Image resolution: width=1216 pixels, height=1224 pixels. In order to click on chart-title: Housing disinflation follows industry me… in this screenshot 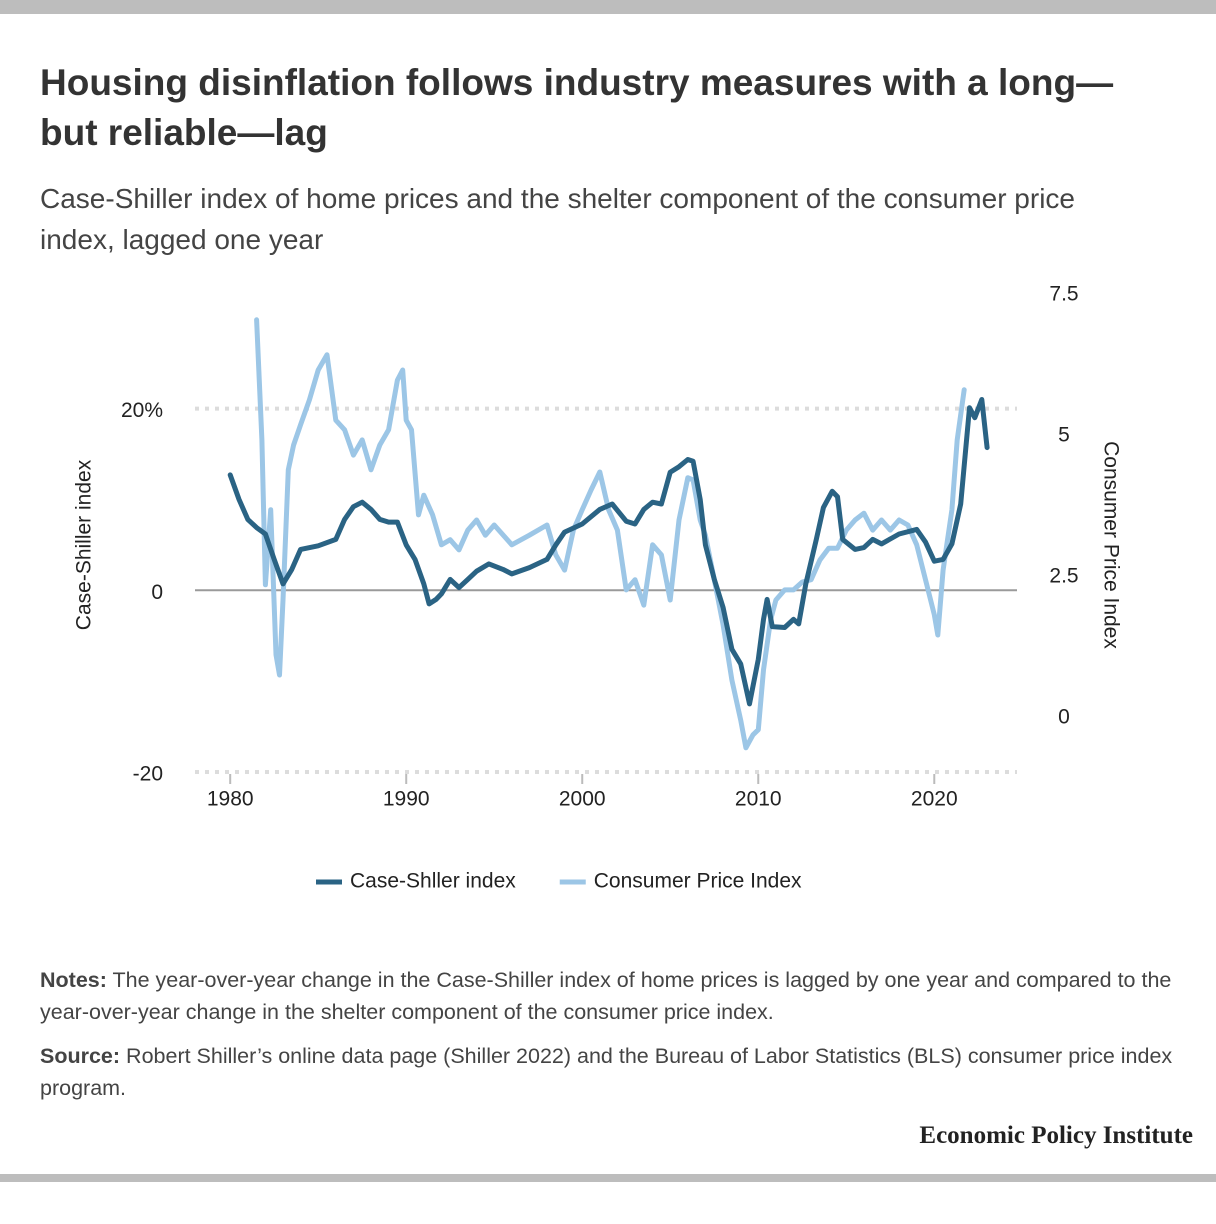, I will do `click(577, 107)`.